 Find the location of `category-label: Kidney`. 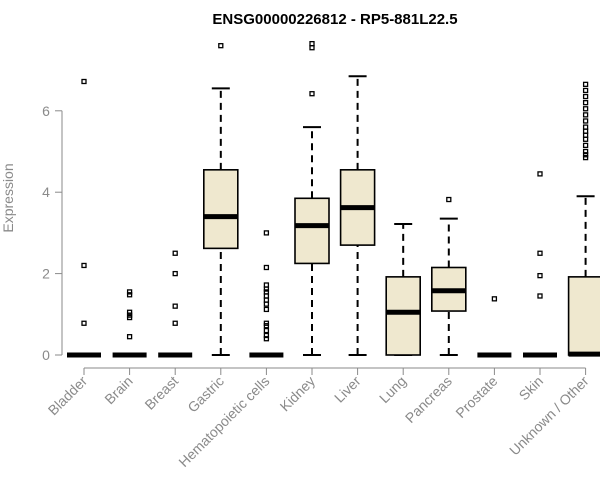

category-label: Kidney is located at coordinates (298, 394).